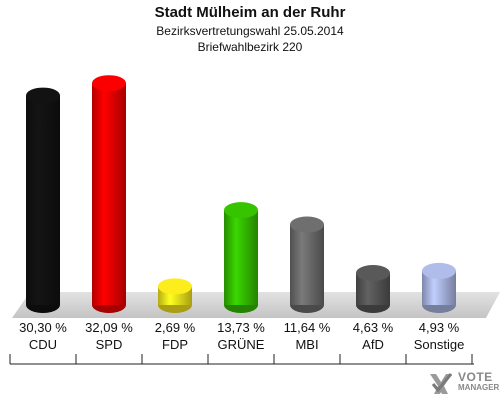  Describe the element at coordinates (241, 257) in the screenshot. I see `bar-grüne` at that location.